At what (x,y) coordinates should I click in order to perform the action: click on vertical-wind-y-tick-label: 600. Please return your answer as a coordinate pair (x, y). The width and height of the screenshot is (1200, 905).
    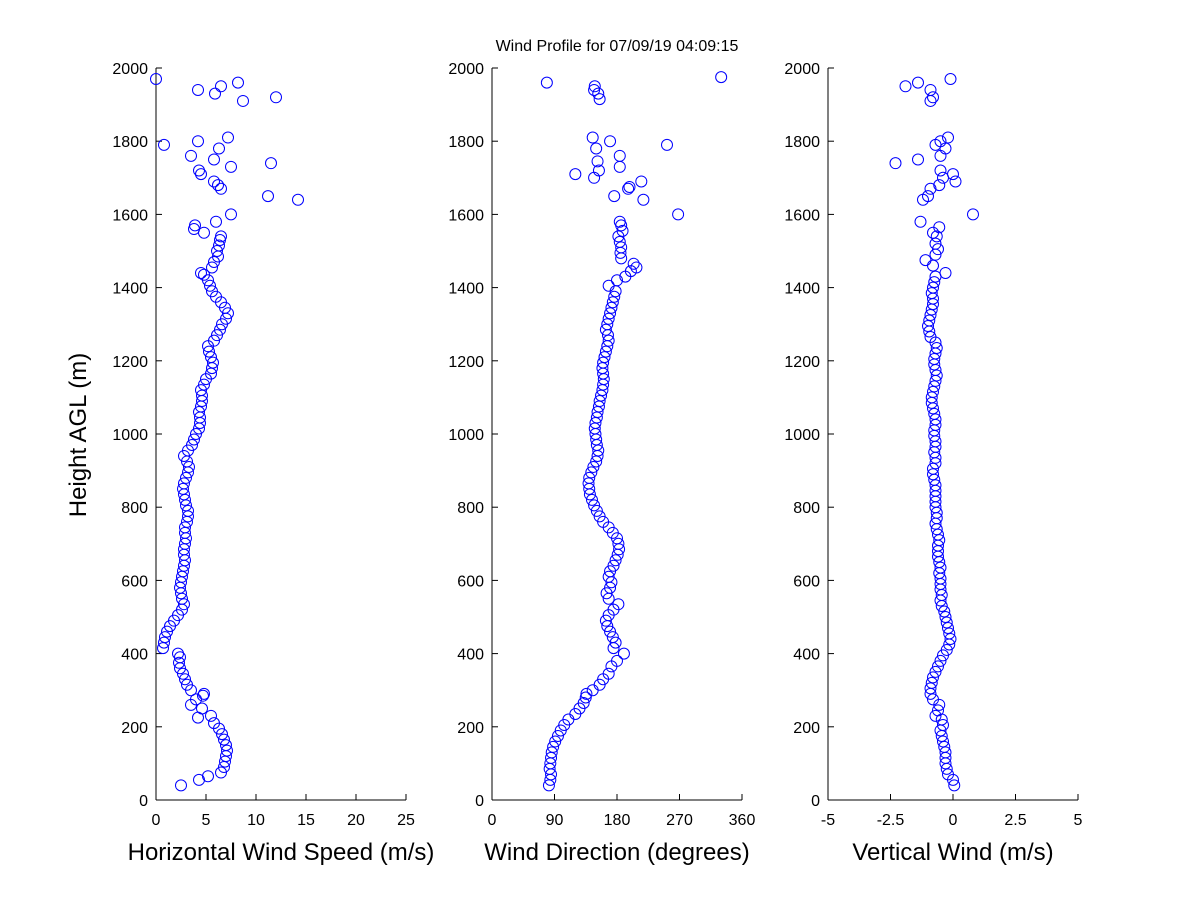
    Looking at the image, I should click on (806, 581).